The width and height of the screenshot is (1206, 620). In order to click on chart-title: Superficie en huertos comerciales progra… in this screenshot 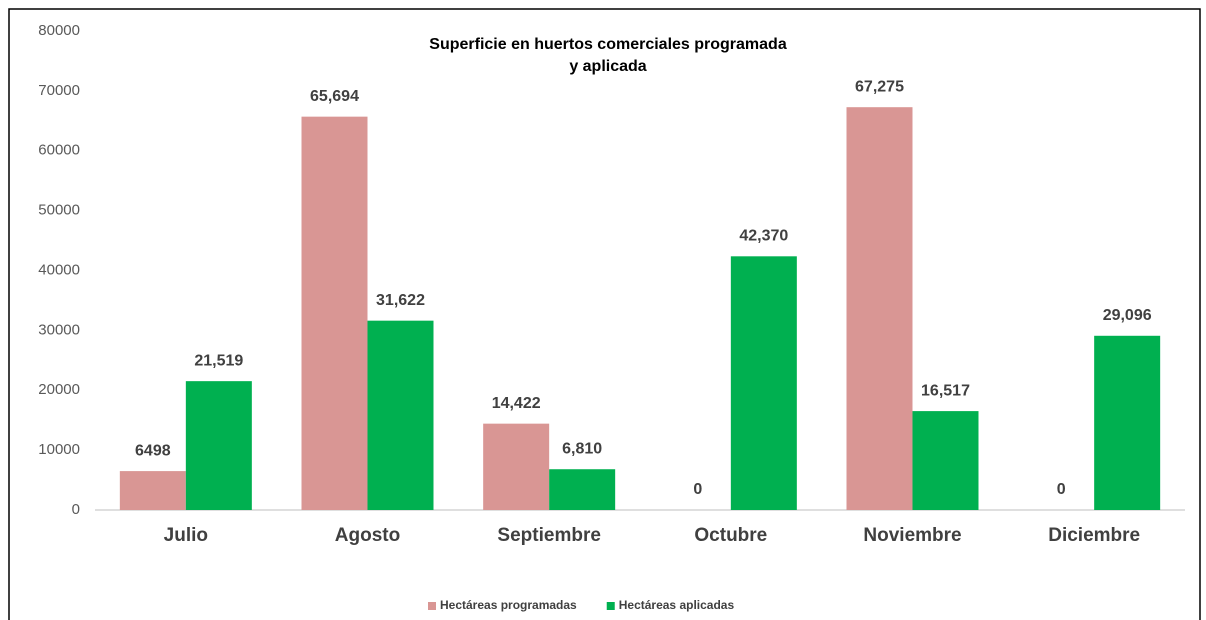, I will do `click(608, 44)`.